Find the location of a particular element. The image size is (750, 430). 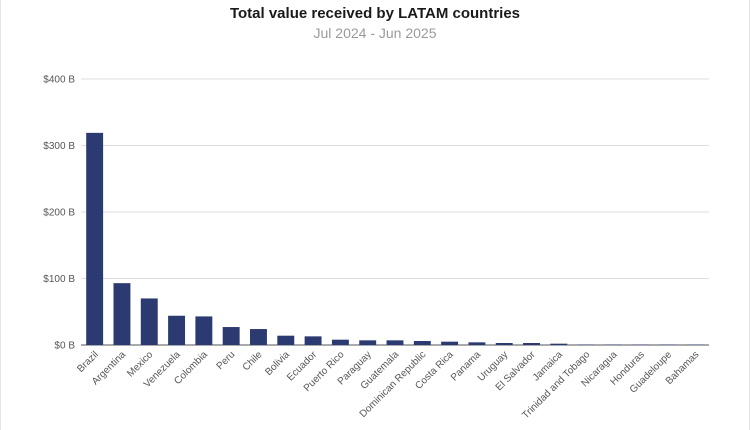

chart-title: Total value received by LATAM countries is located at coordinates (375, 13).